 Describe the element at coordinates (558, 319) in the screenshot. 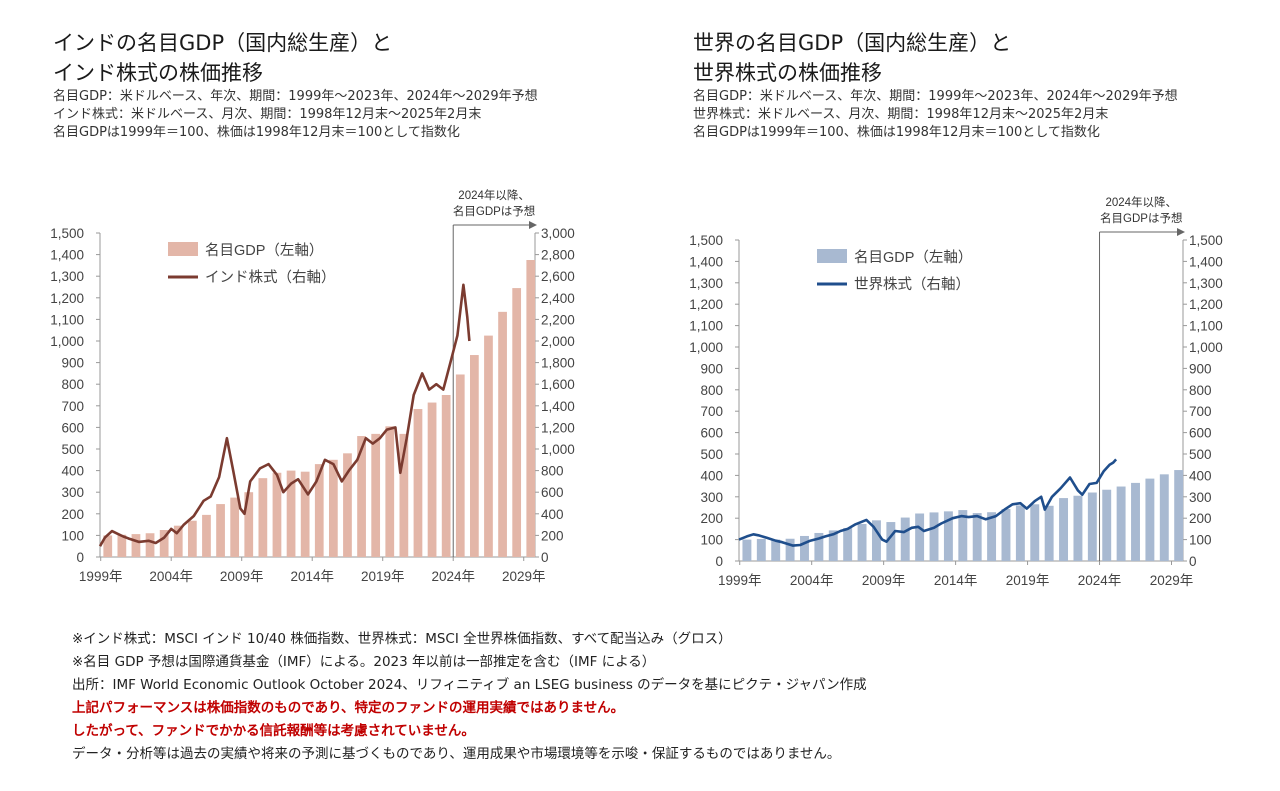

I see `right-tick-label: 2,200` at that location.